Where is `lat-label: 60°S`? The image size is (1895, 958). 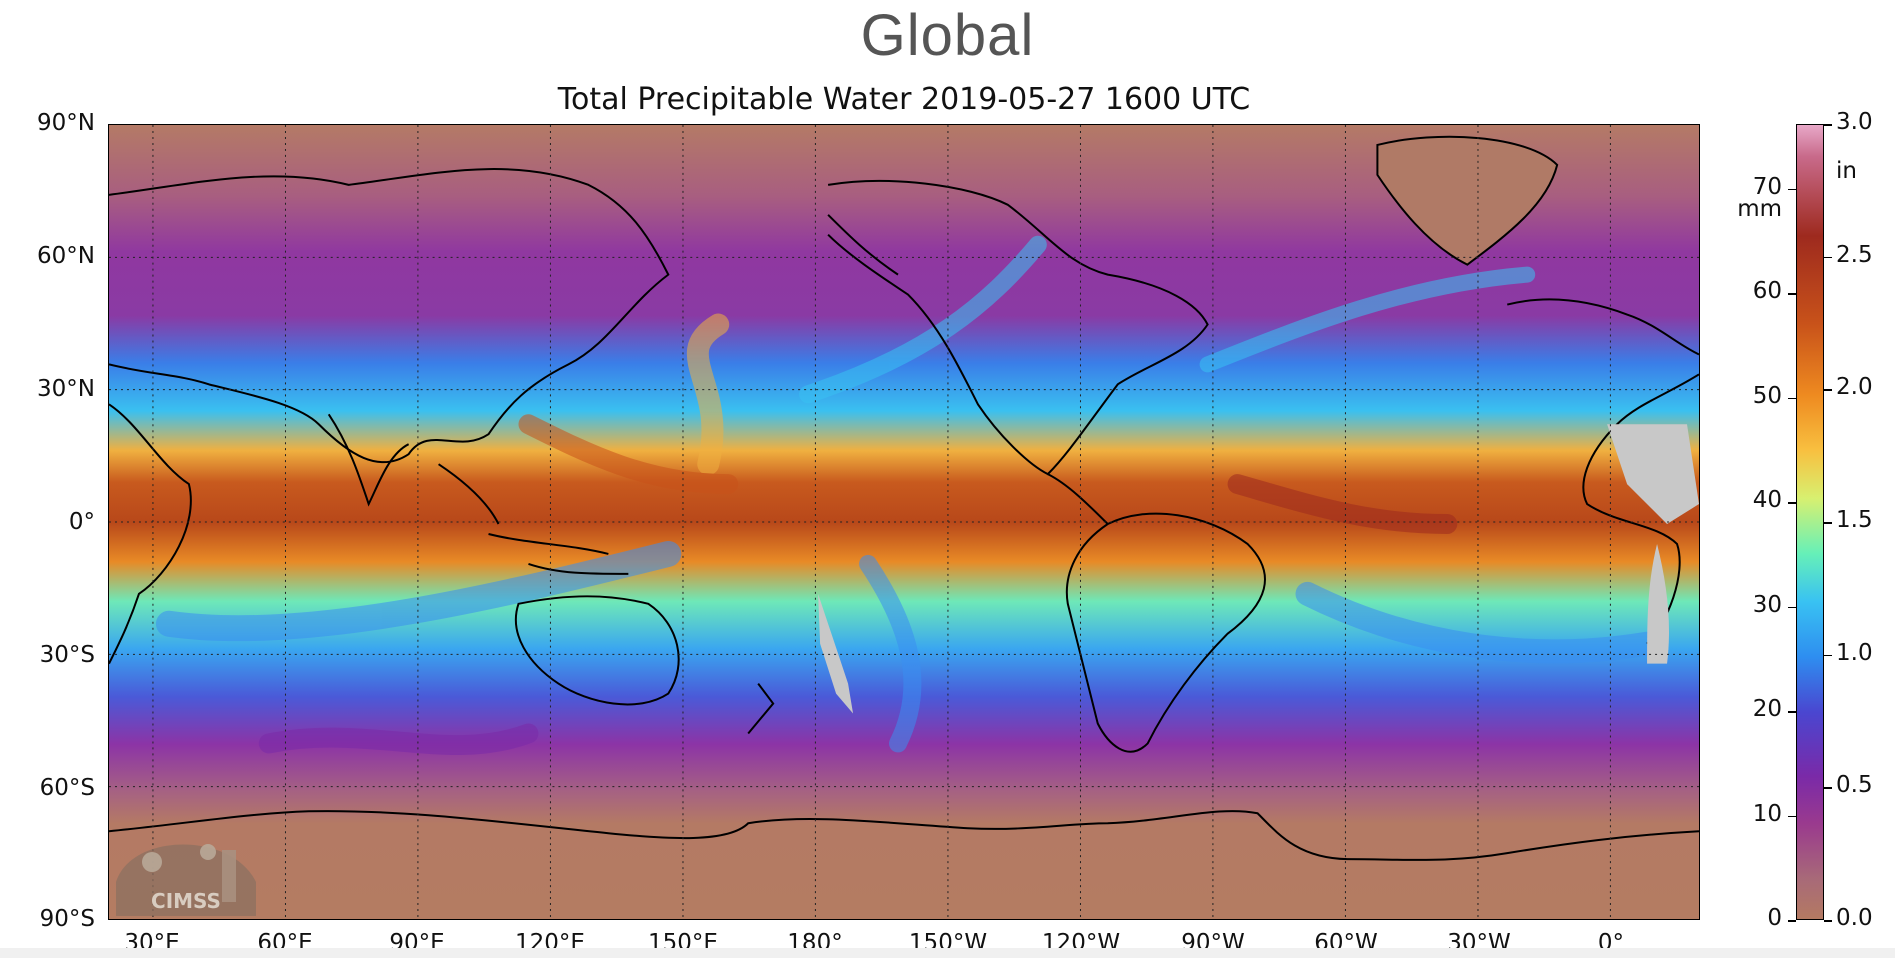 lat-label: 60°S is located at coordinates (67, 788).